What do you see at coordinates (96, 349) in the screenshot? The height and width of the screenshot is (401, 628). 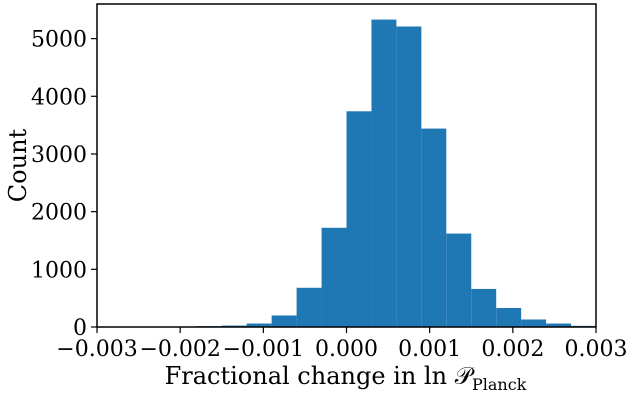 I see `x-tick-label: −0.003` at bounding box center [96, 349].